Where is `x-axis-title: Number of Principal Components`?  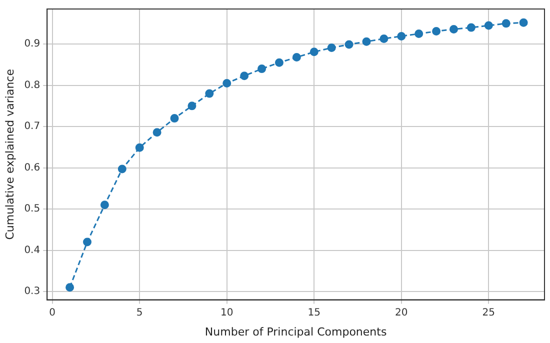 x-axis-title: Number of Principal Components is located at coordinates (295, 331).